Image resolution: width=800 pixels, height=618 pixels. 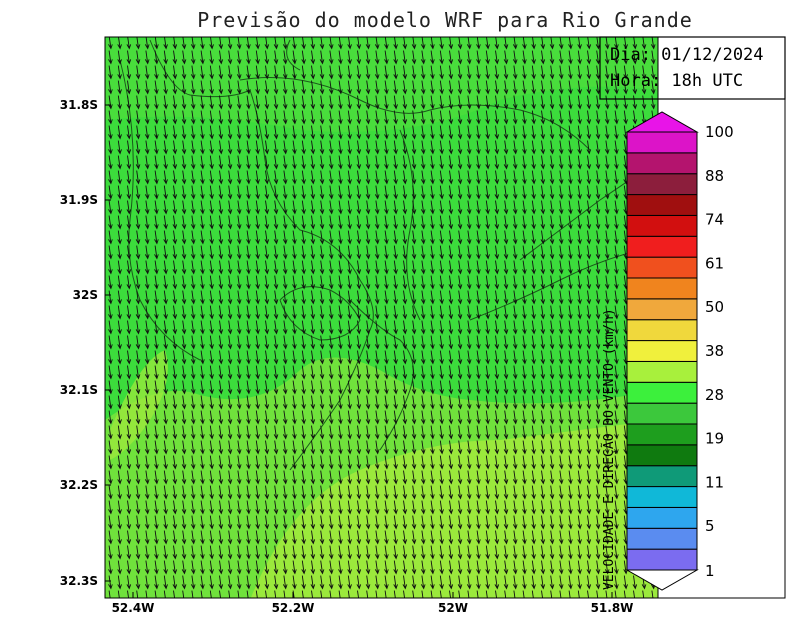 What do you see at coordinates (133, 608) in the screenshot?
I see `x-tick-label: 52.4W` at bounding box center [133, 608].